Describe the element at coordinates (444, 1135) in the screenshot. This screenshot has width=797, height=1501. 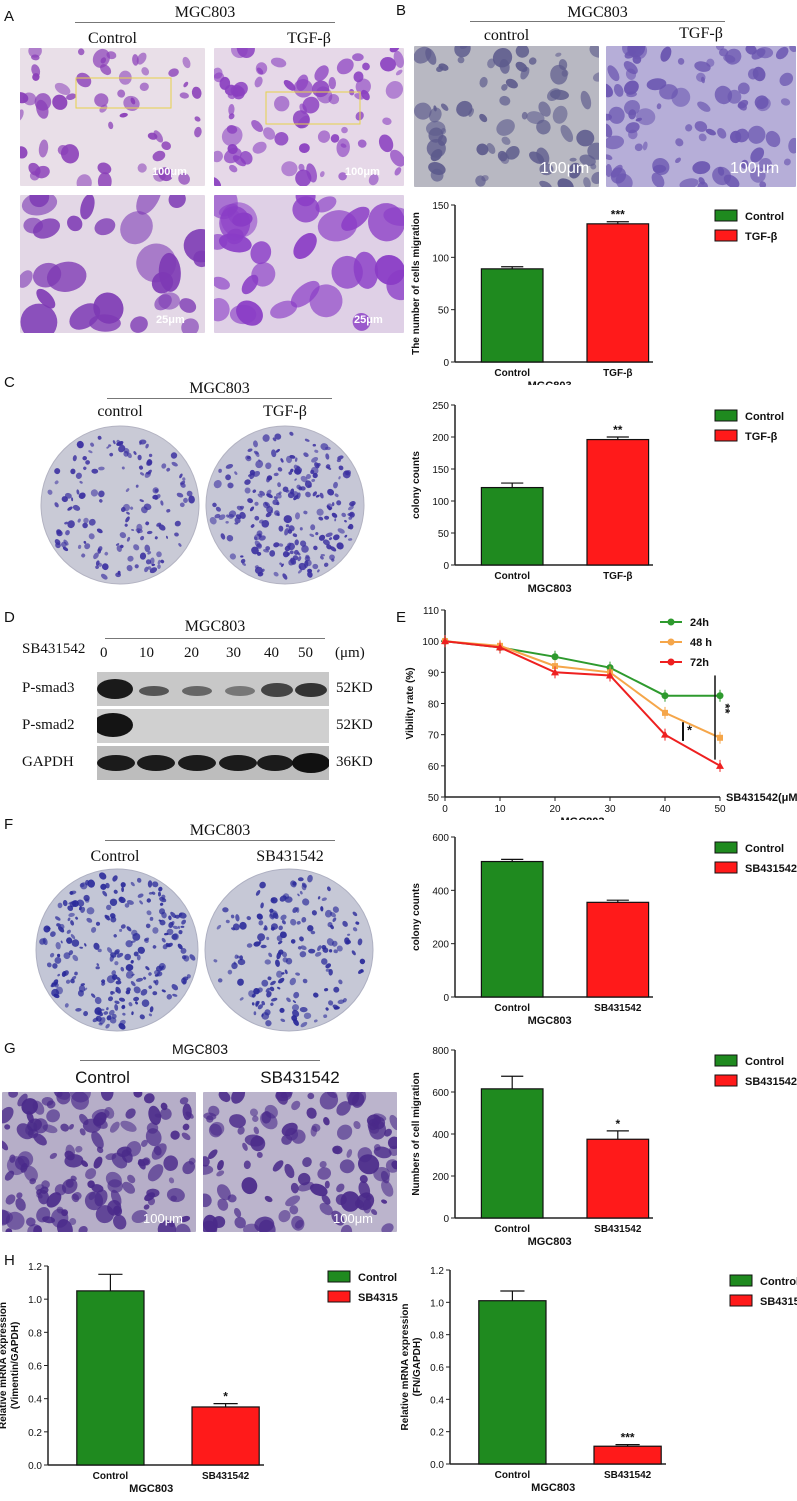
I see `y-axis: 0 200 400 600 800` at that location.